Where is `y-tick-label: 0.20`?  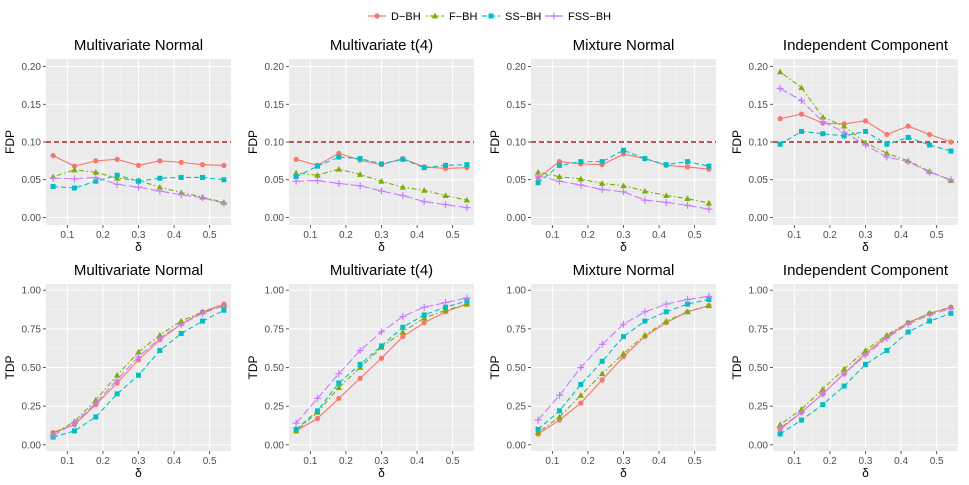 y-tick-label: 0.20 is located at coordinates (517, 67).